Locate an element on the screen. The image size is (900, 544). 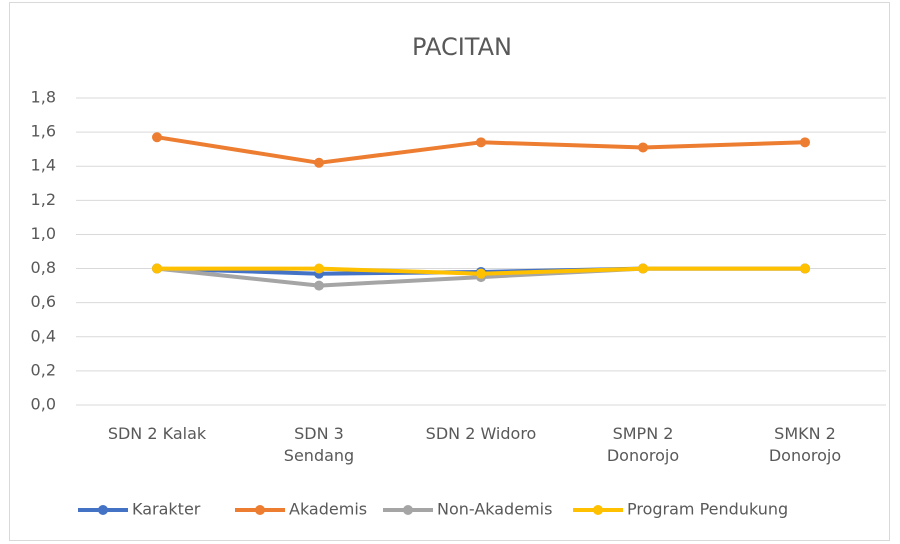
y-tick-label: 0,6 is located at coordinates (43, 301).